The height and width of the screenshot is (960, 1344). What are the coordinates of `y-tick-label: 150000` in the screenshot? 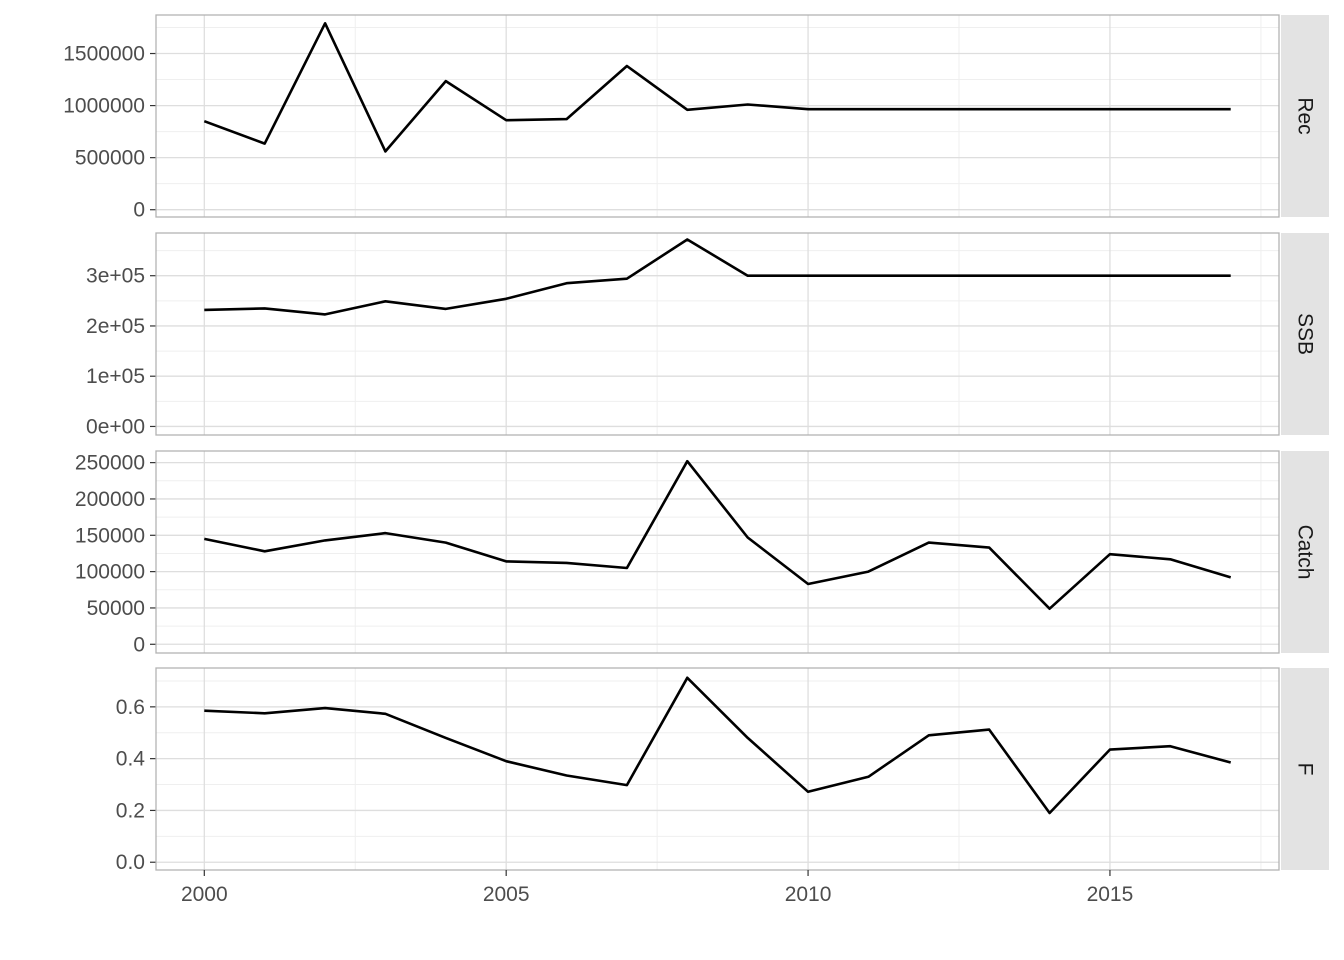 It's located at (110, 535).